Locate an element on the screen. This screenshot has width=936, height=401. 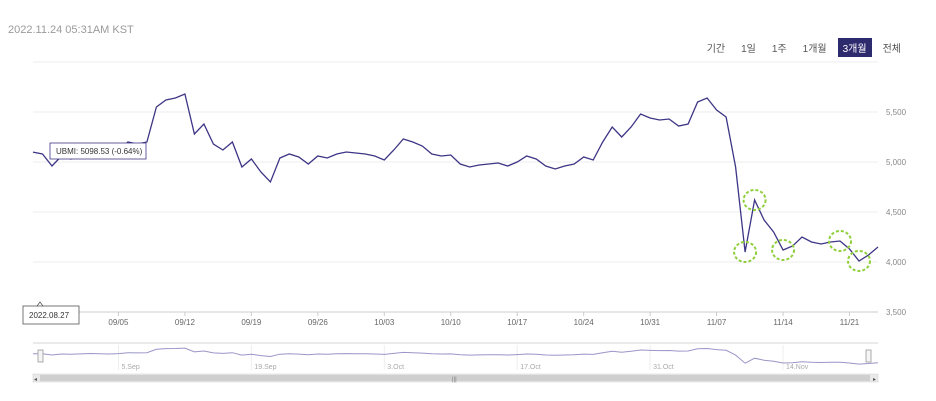
range-1m-button: 1개월 is located at coordinates (814, 49).